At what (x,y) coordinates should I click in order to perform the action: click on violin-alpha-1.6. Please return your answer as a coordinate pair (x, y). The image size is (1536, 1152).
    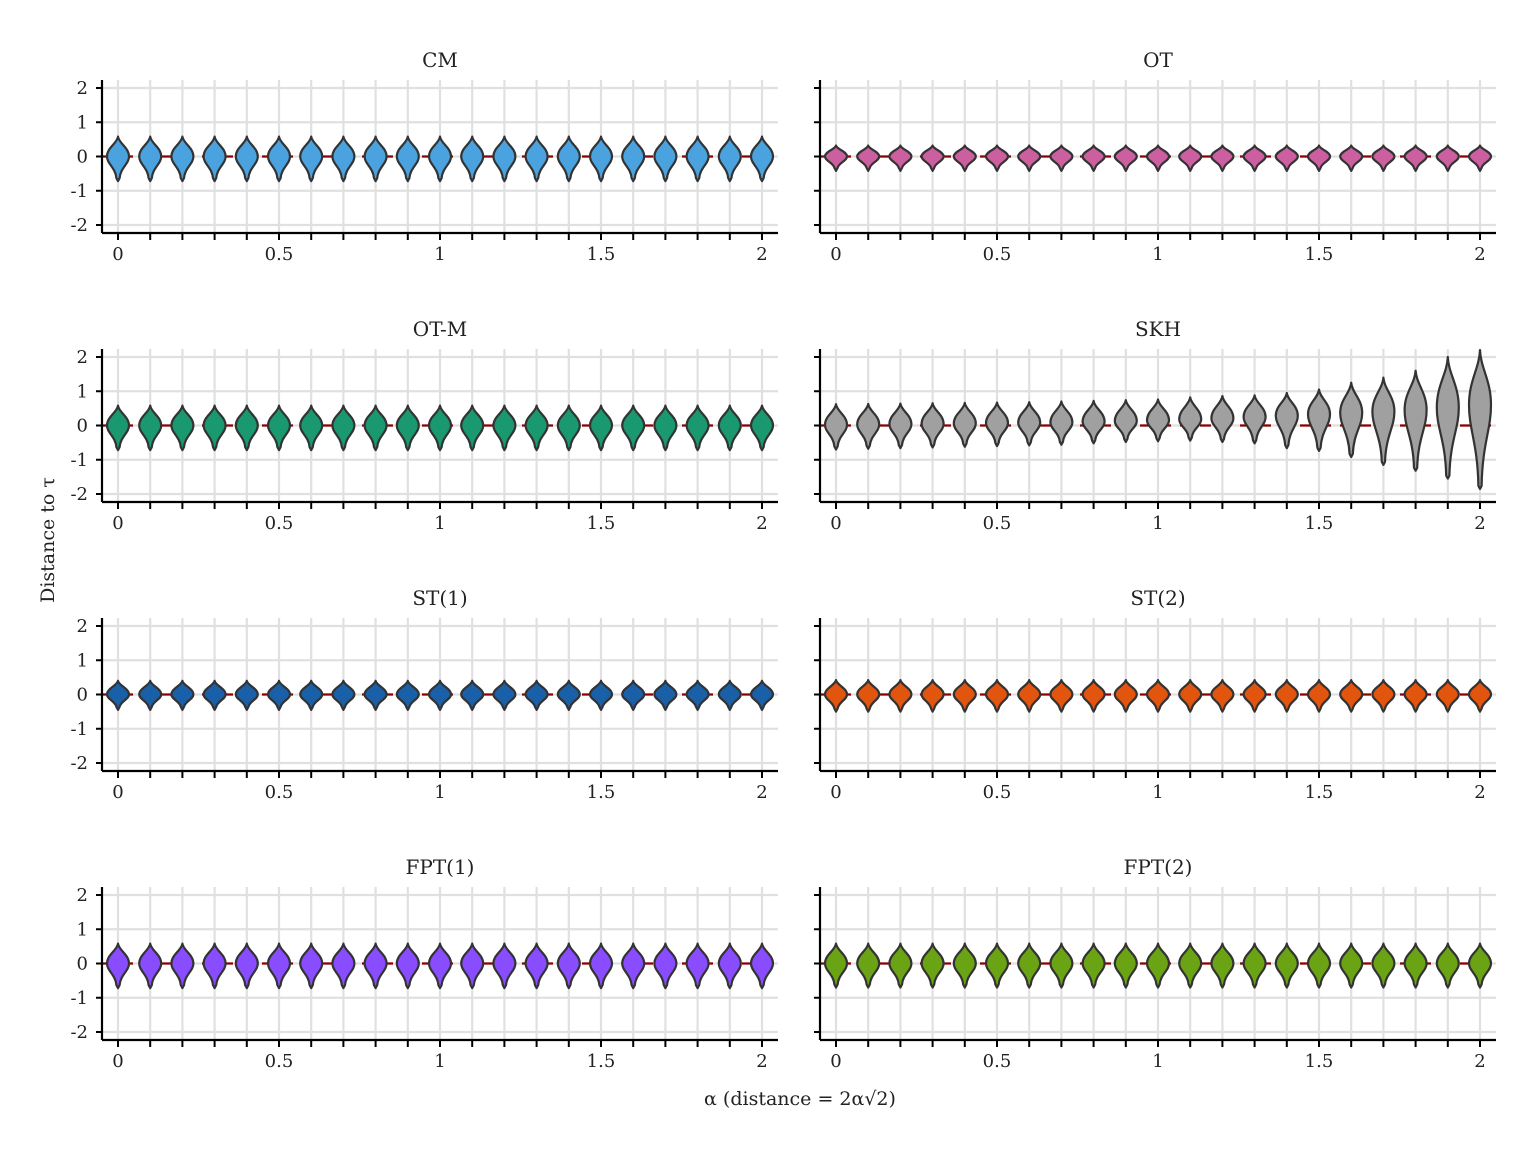
    Looking at the image, I should click on (1351, 158).